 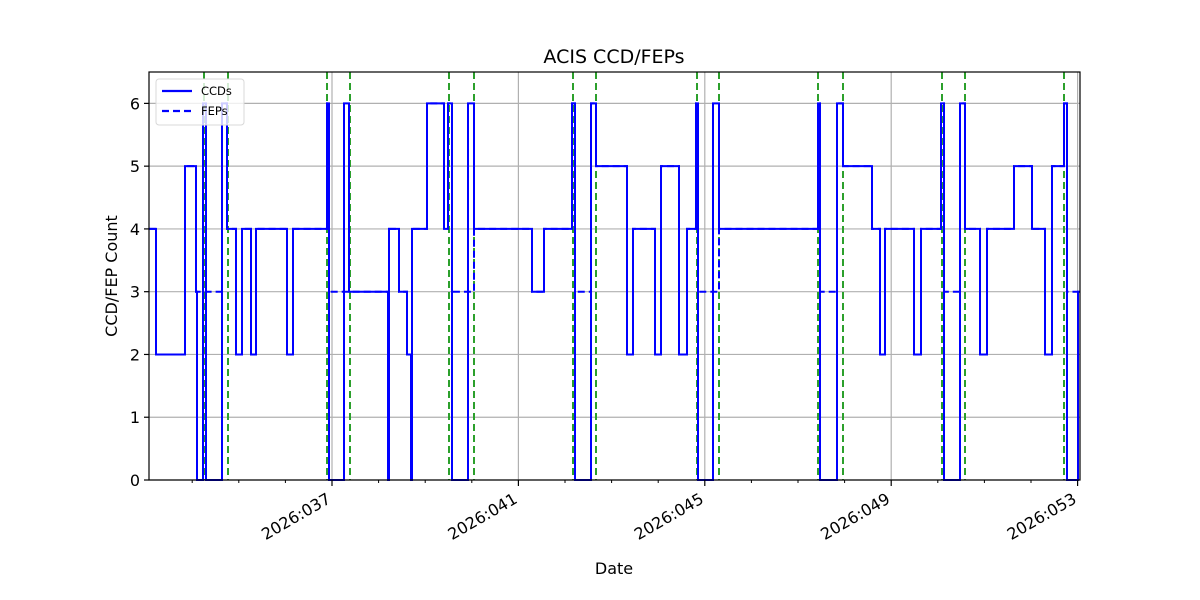 I want to click on y-tick-label: 5, so click(x=135, y=166).